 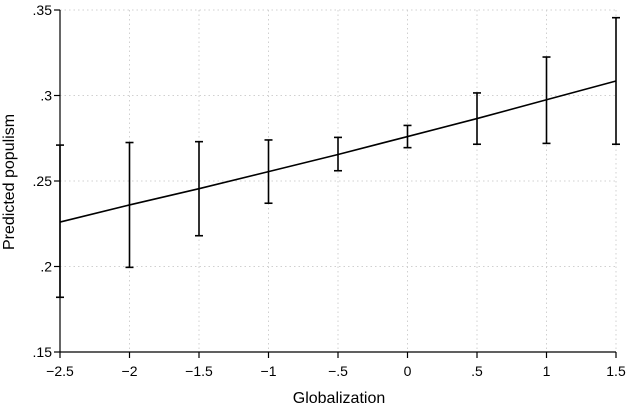 I want to click on x-tick-label: −2.5, so click(x=60, y=371).